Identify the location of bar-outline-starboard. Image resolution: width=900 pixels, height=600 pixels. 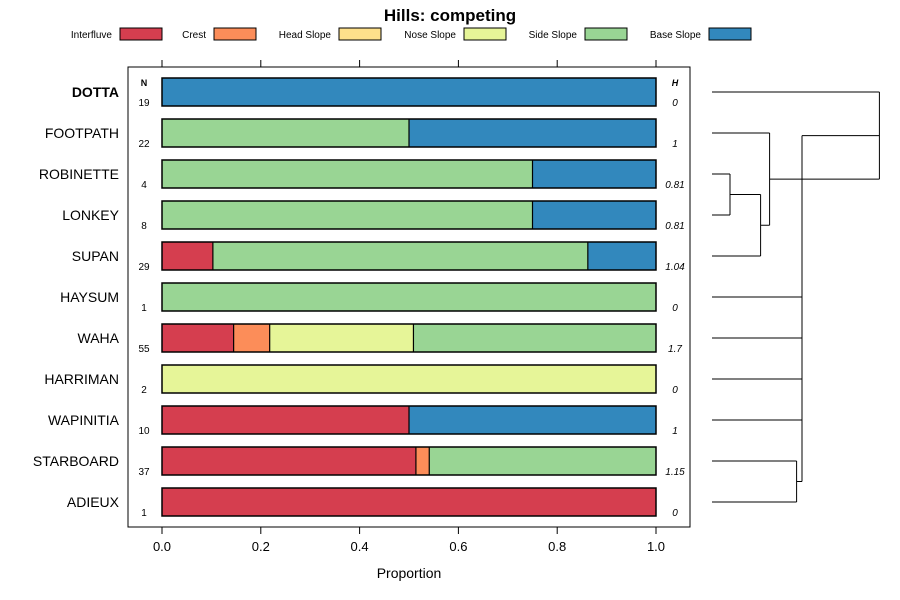
(409, 461).